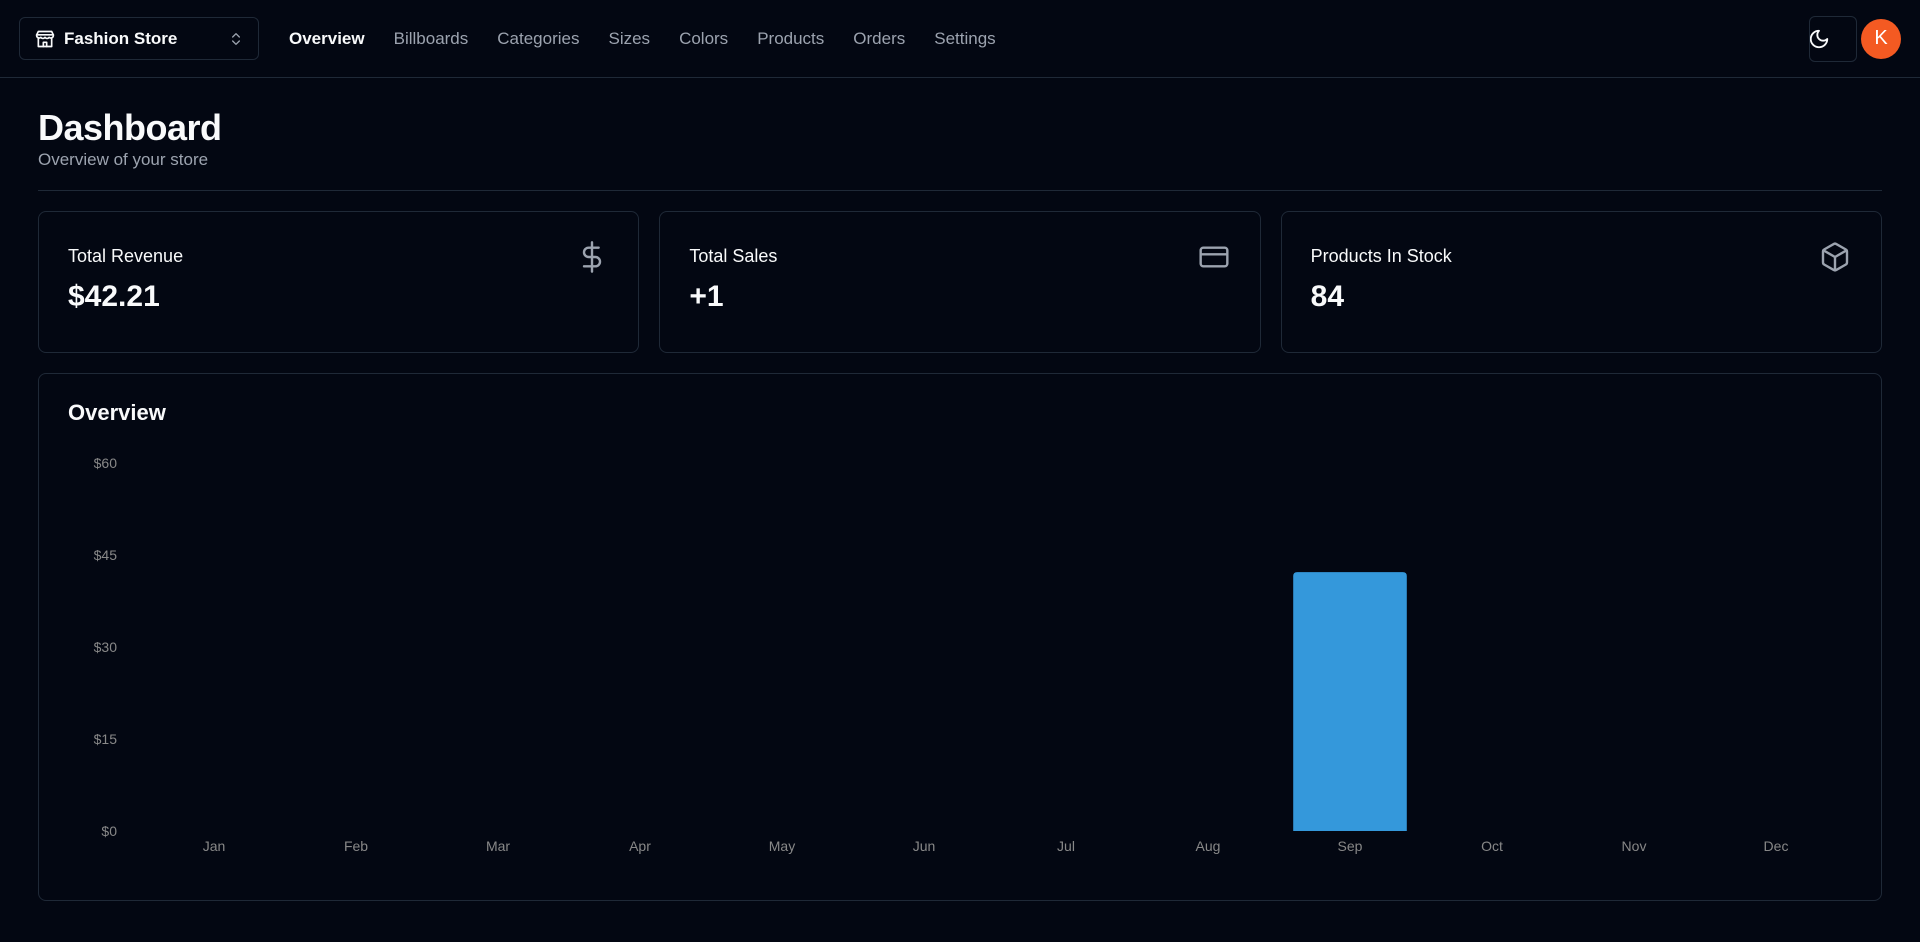 This screenshot has width=1920, height=942. I want to click on stat-label: Products In Stock, so click(1381, 256).